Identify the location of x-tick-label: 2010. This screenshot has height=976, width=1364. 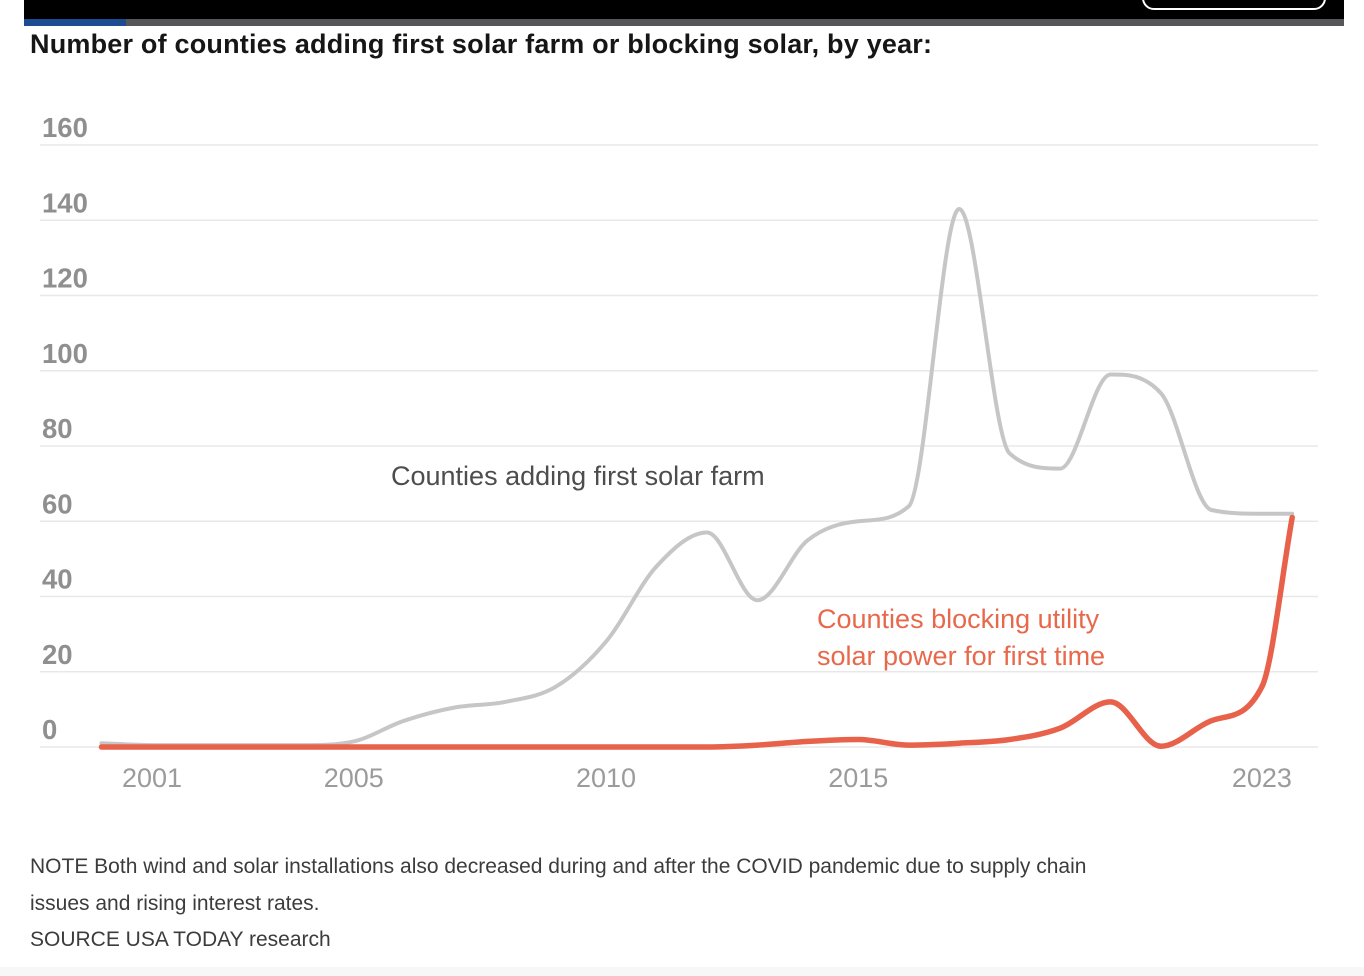
(606, 778).